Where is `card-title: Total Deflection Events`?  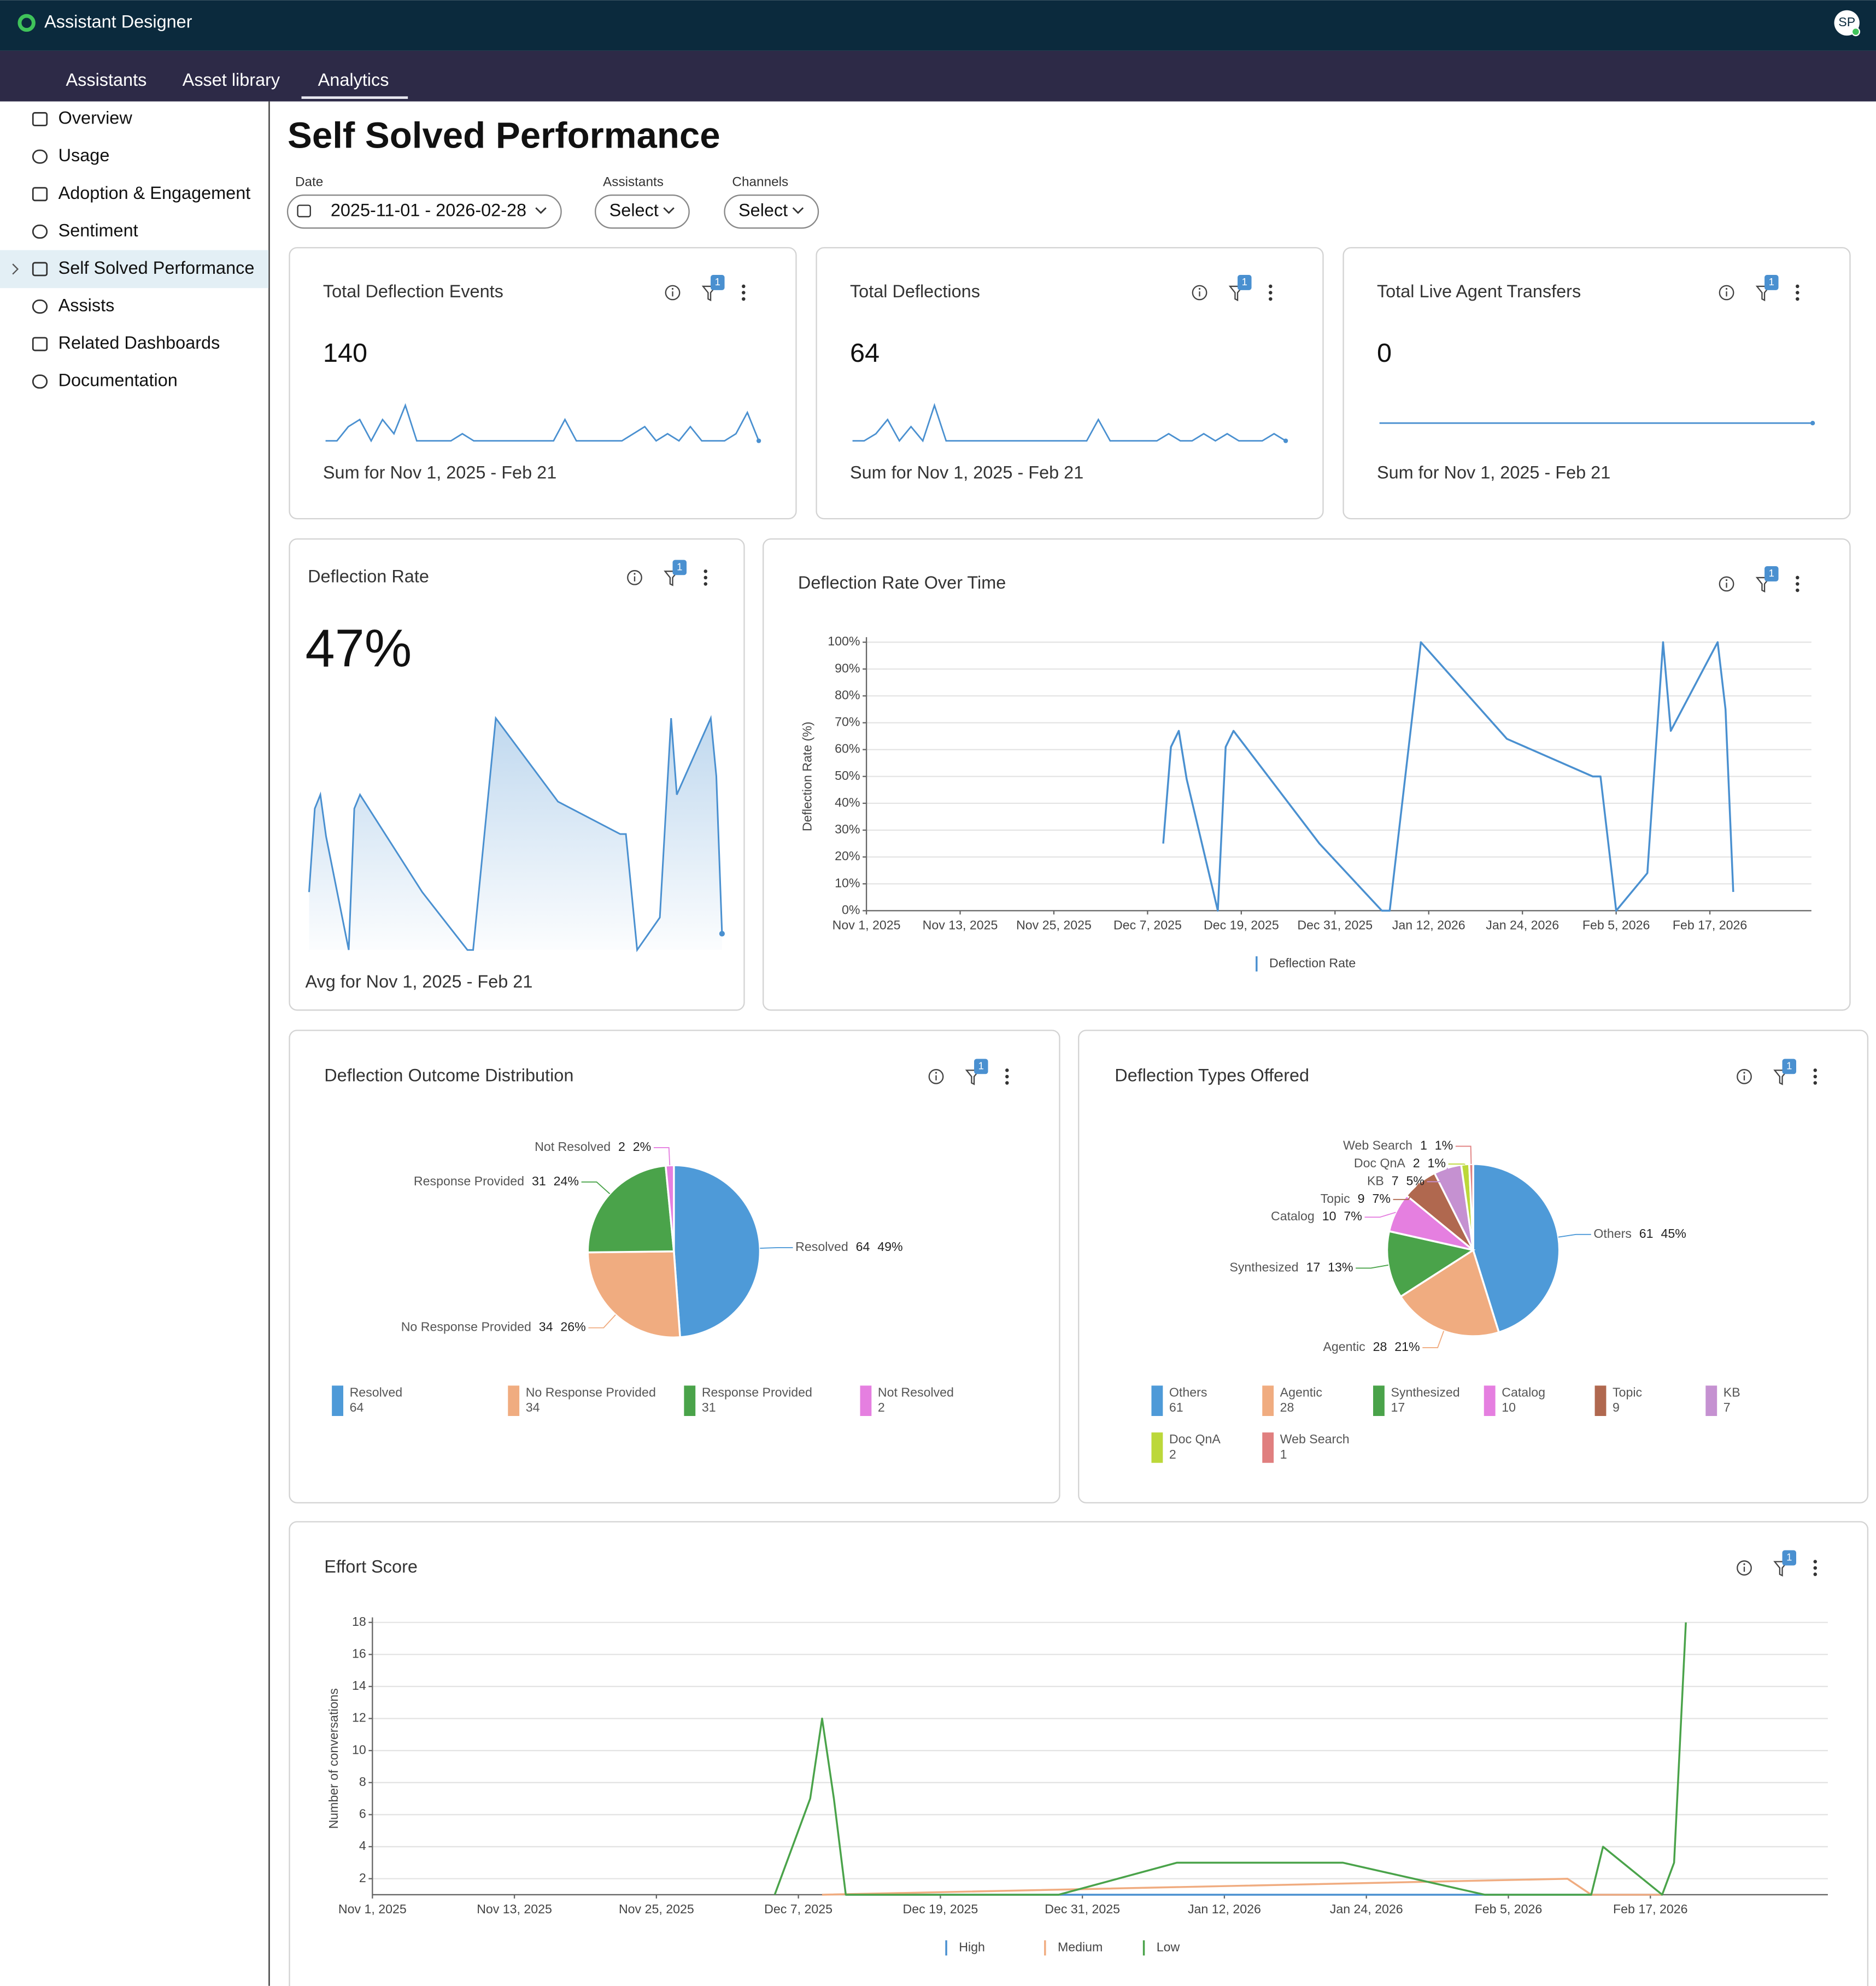
card-title: Total Deflection Events is located at coordinates (413, 291).